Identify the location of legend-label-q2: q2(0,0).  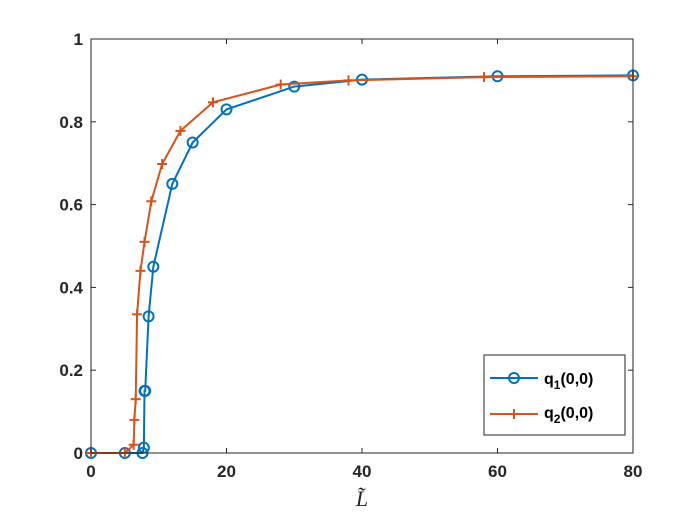
(568, 415).